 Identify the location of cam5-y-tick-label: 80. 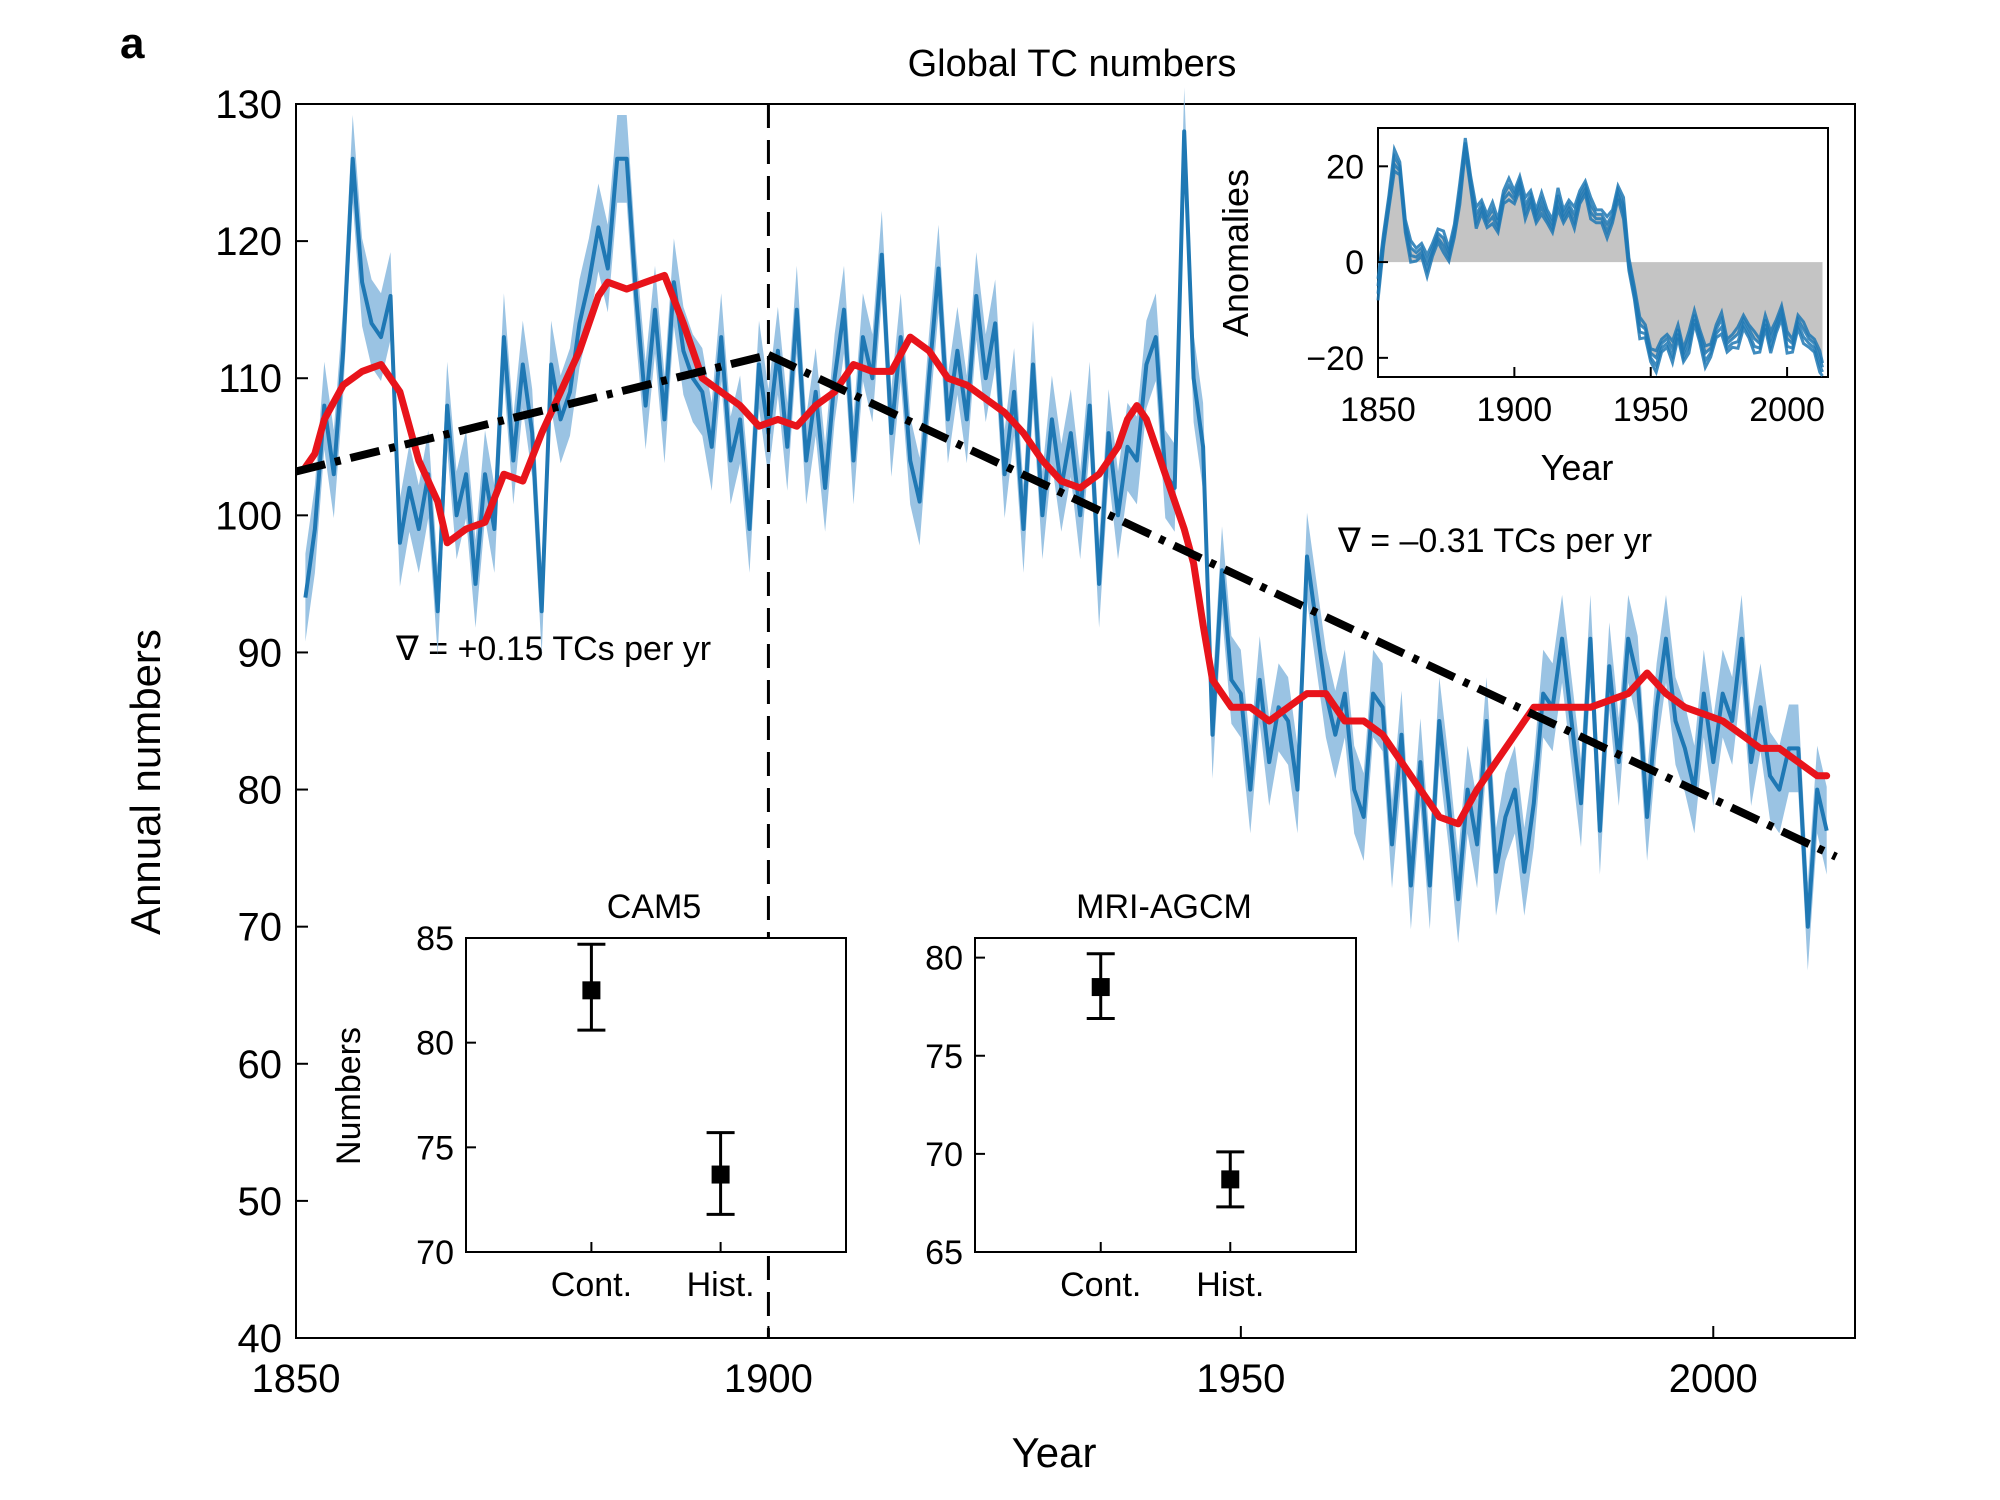
(435, 1044).